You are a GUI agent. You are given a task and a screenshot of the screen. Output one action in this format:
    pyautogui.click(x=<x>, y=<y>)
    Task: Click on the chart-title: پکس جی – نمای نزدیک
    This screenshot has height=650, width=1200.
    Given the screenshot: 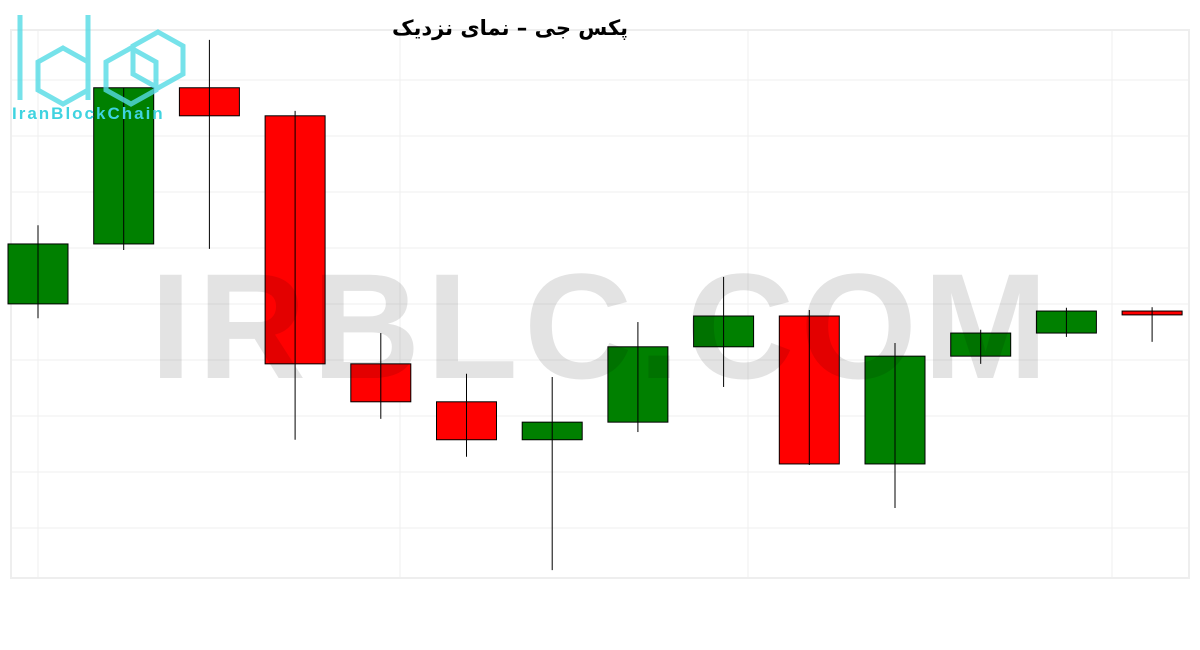 What is the action you would take?
    pyautogui.click(x=510, y=28)
    